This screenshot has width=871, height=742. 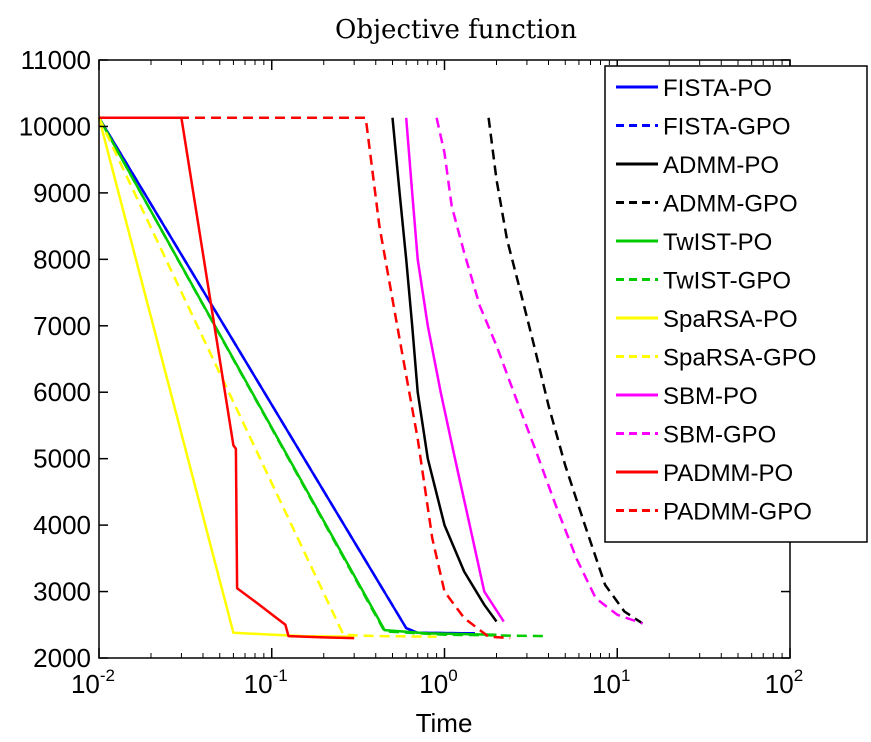 What do you see at coordinates (62, 592) in the screenshot?
I see `y-tick-label: 3000` at bounding box center [62, 592].